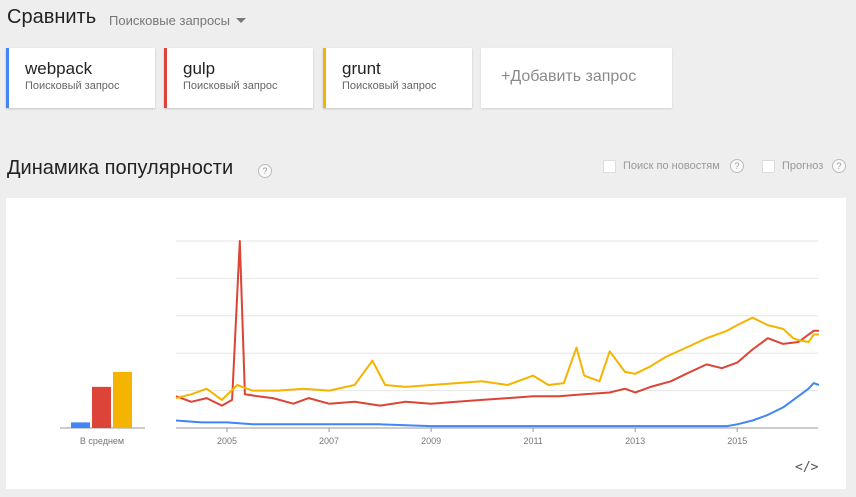 The image size is (856, 497). Describe the element at coordinates (609, 166) in the screenshot. I see `news-search-checkbox` at that location.